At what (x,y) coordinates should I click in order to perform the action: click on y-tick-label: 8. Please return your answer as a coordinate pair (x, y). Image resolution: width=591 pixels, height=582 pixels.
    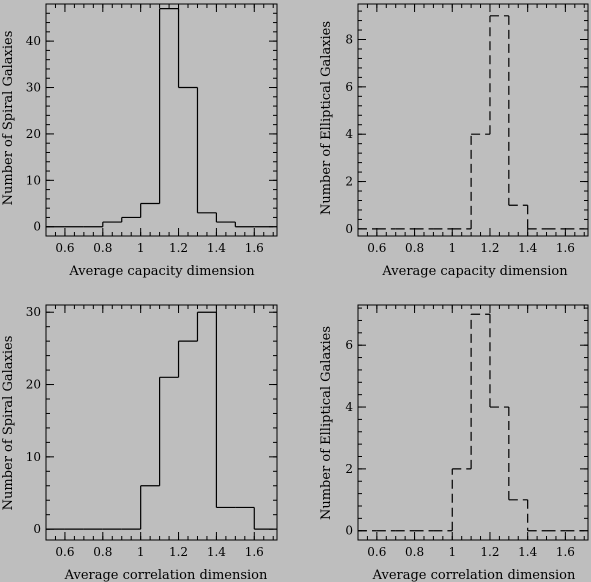
    Looking at the image, I should click on (349, 40).